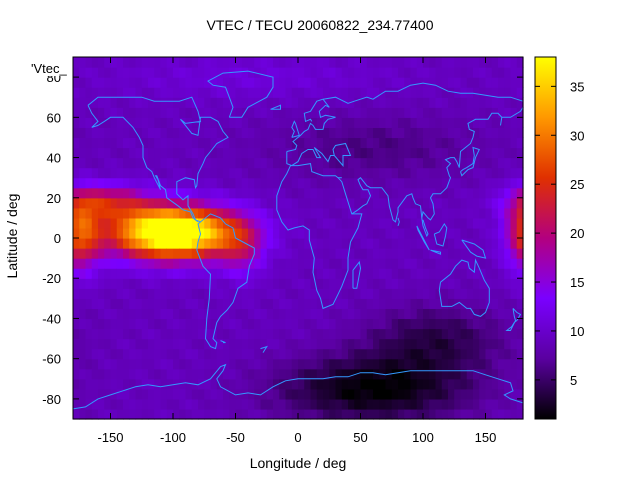 This screenshot has width=640, height=480. Describe the element at coordinates (577, 135) in the screenshot. I see `colorbar-tick-label: 30` at that location.